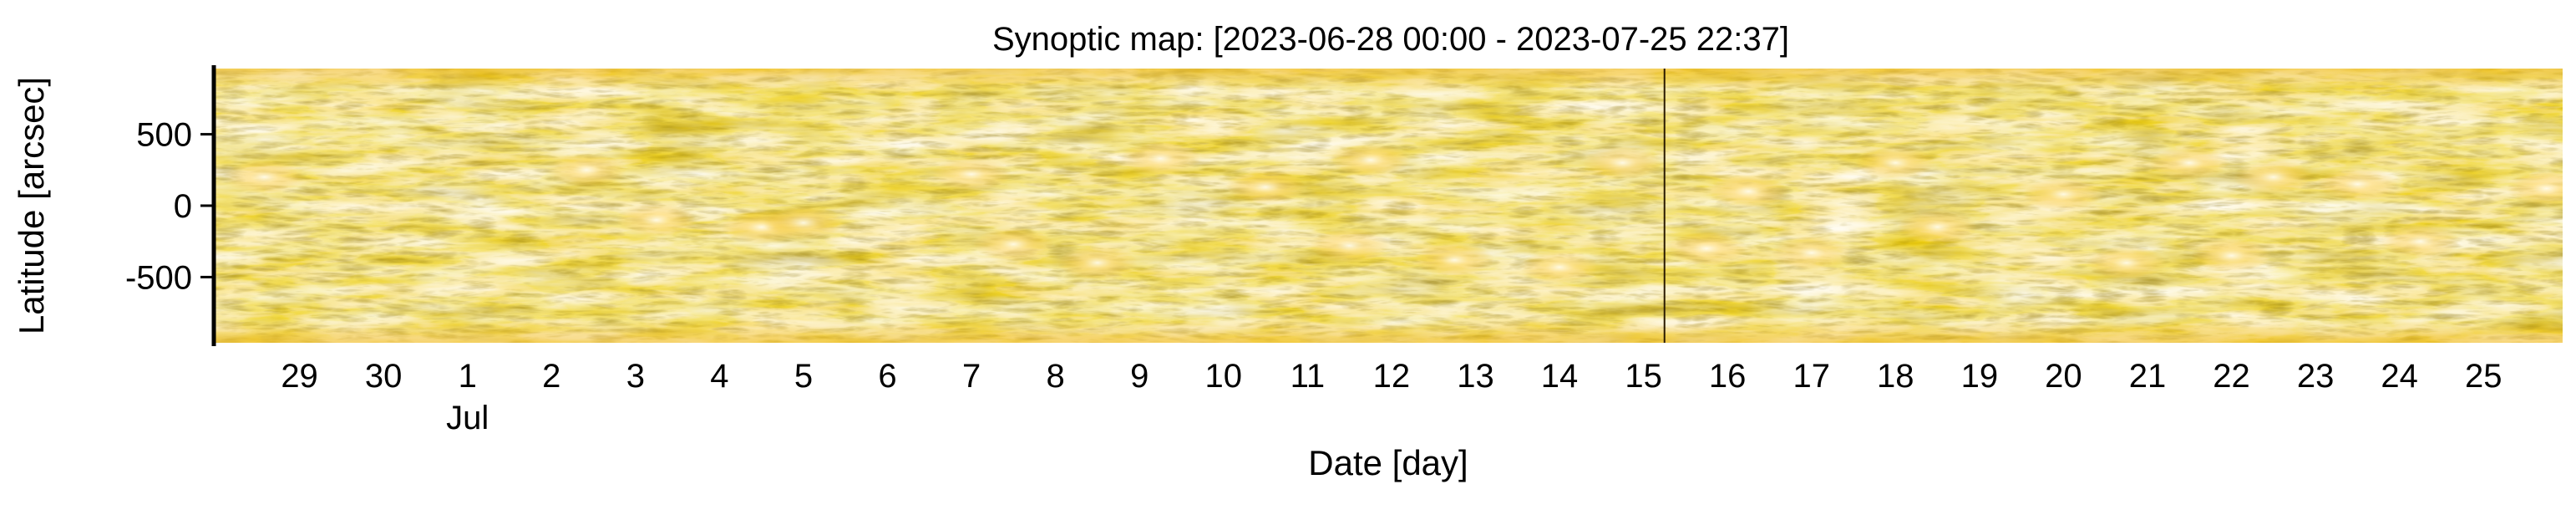 The width and height of the screenshot is (2576, 510). Describe the element at coordinates (2399, 376) in the screenshot. I see `x-tick-label: 24` at that location.